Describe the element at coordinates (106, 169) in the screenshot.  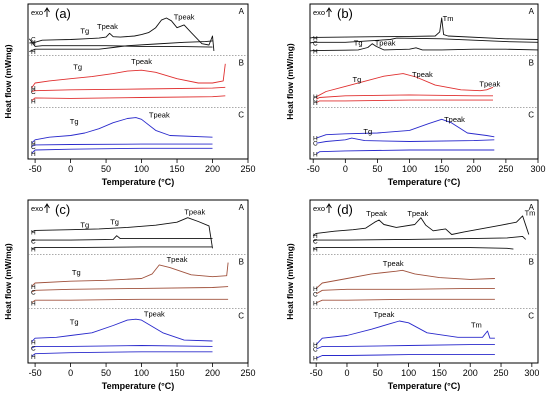
I see `x-tick-label: 50` at that location.